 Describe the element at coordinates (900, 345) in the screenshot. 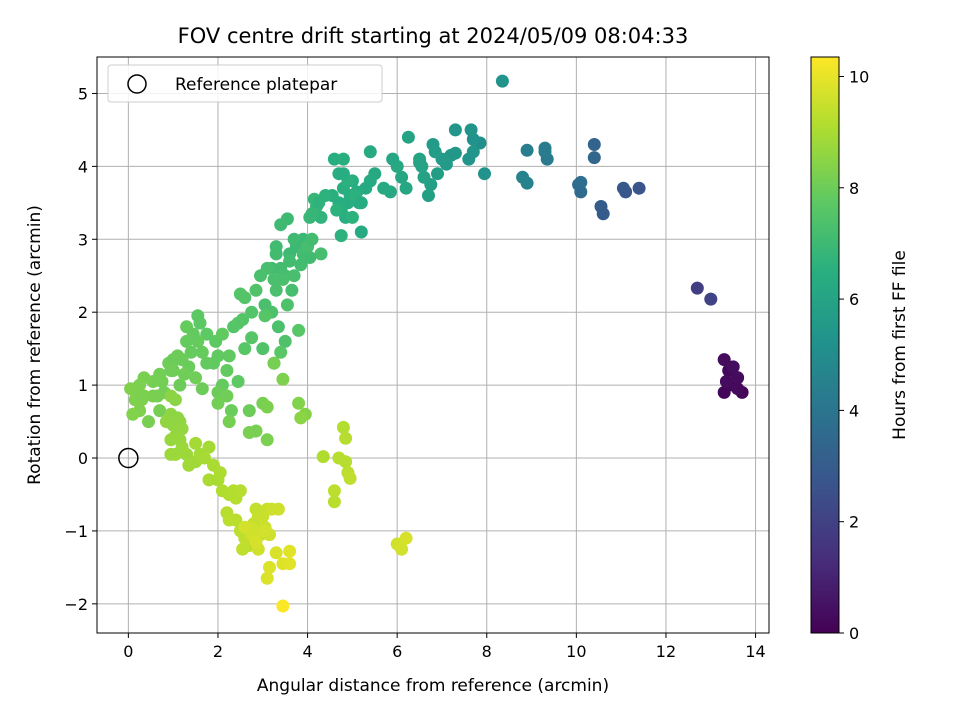

I see `colorbar-label: Hours from first FF file` at that location.